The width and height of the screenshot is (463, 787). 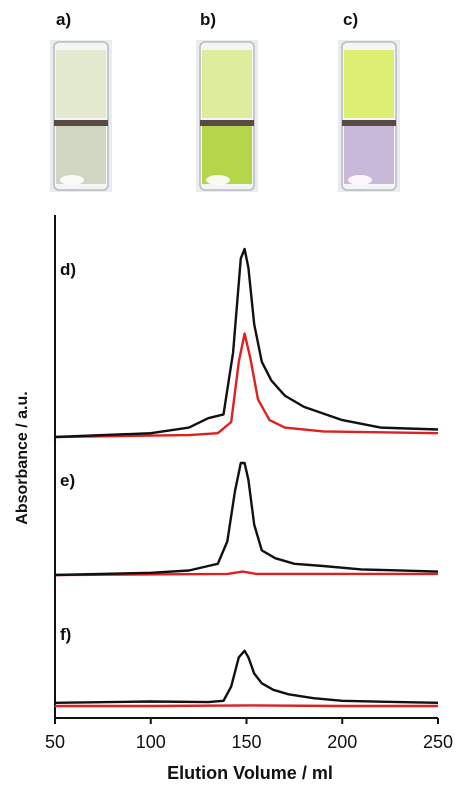 What do you see at coordinates (250, 773) in the screenshot?
I see `x-axis-label: Elution Volume / ml` at bounding box center [250, 773].